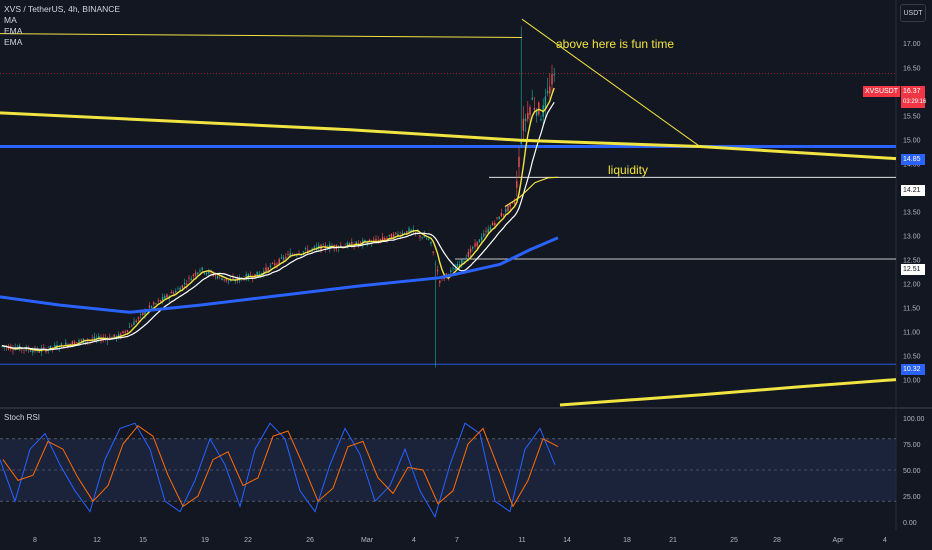 The width and height of the screenshot is (932, 550). Describe the element at coordinates (22, 417) in the screenshot. I see `oscillator-label: Stoch RSI` at that location.